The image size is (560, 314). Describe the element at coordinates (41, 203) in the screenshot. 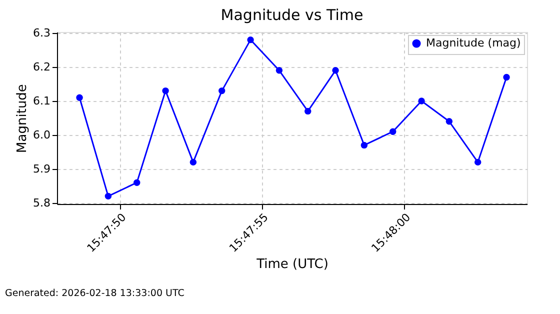

I see `y-tick-label: 5.8` at that location.